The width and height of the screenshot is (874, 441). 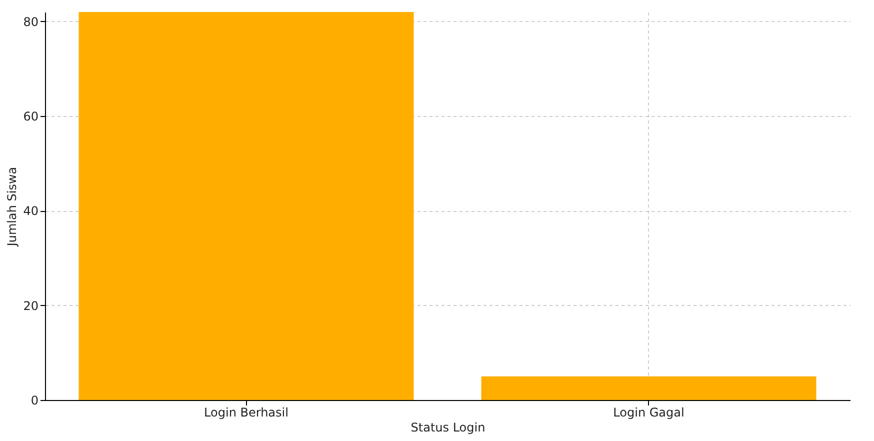 I want to click on y-tick-label: 40, so click(x=30, y=211).